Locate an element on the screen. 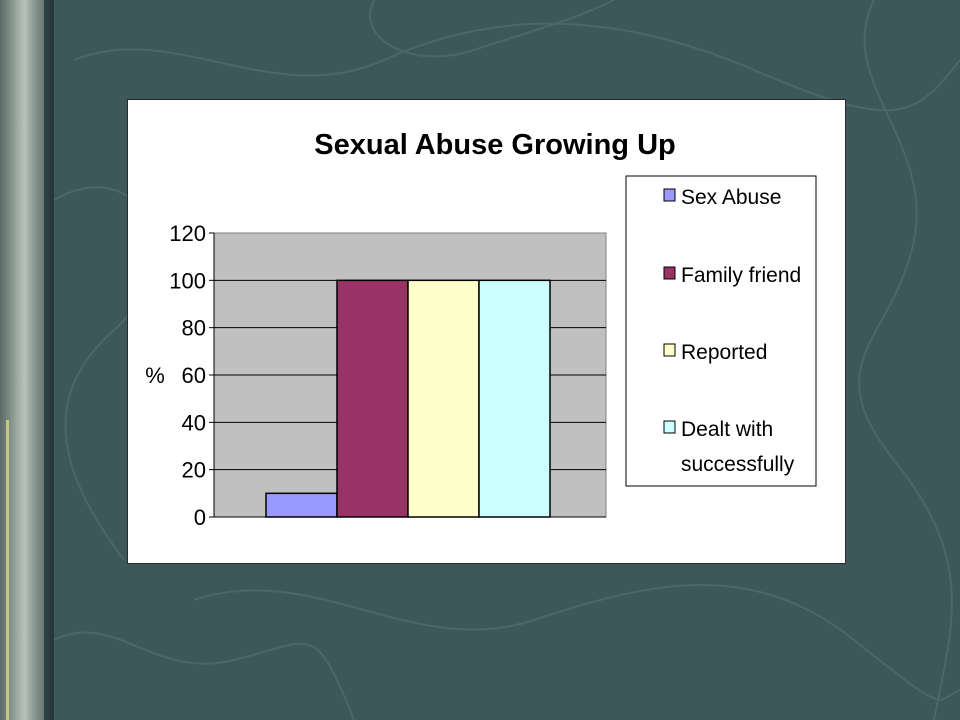 The height and width of the screenshot is (720, 960). legend-label: Reported is located at coordinates (724, 352).